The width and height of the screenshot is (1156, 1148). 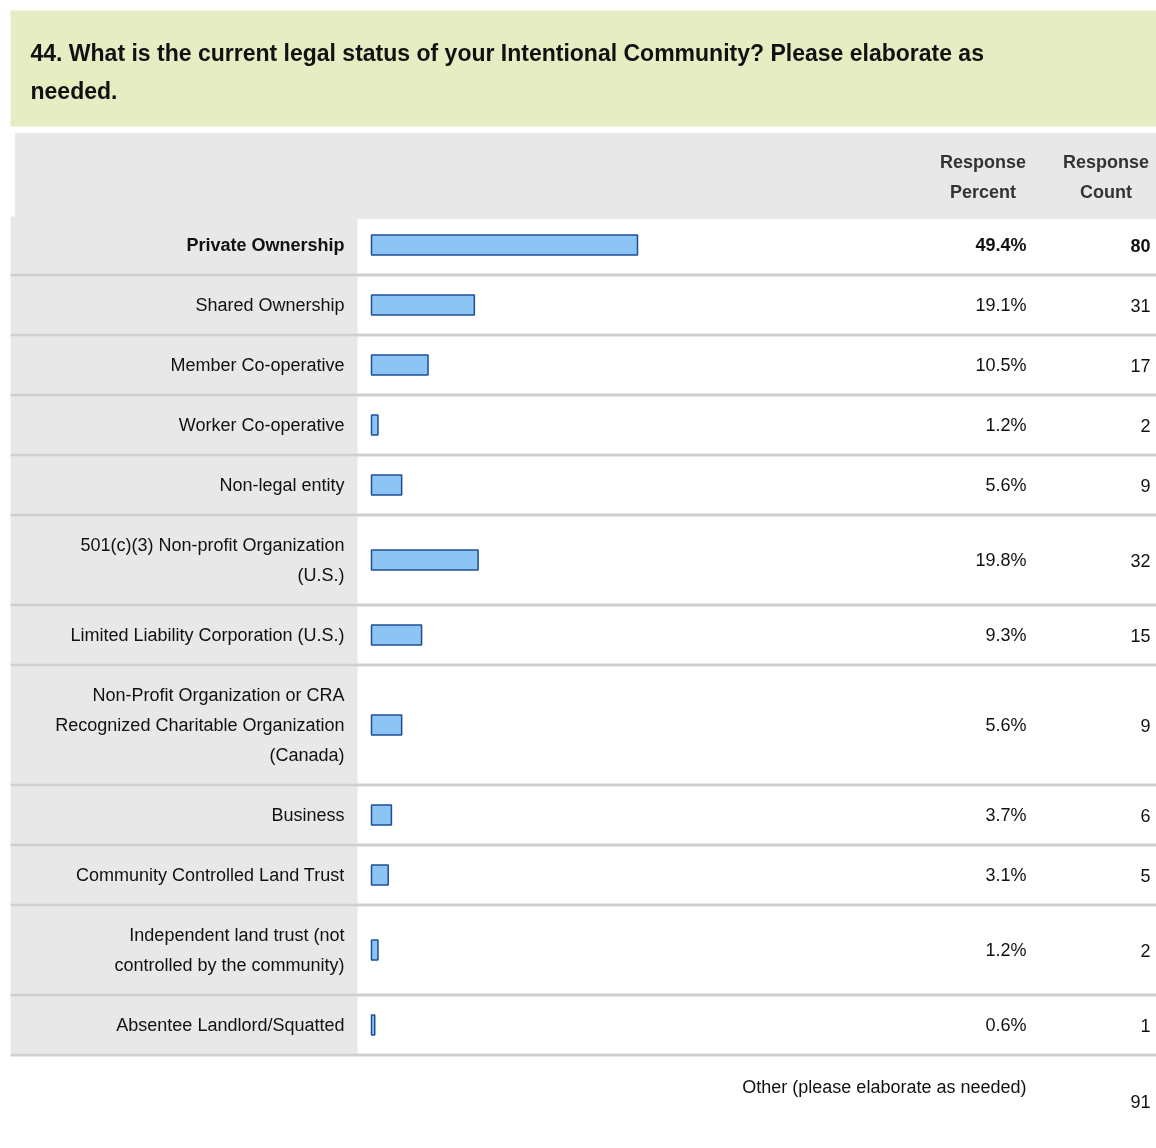 What do you see at coordinates (207, 635) in the screenshot?
I see `y-tick-label: Limited Liability Corporation (U.S.)` at bounding box center [207, 635].